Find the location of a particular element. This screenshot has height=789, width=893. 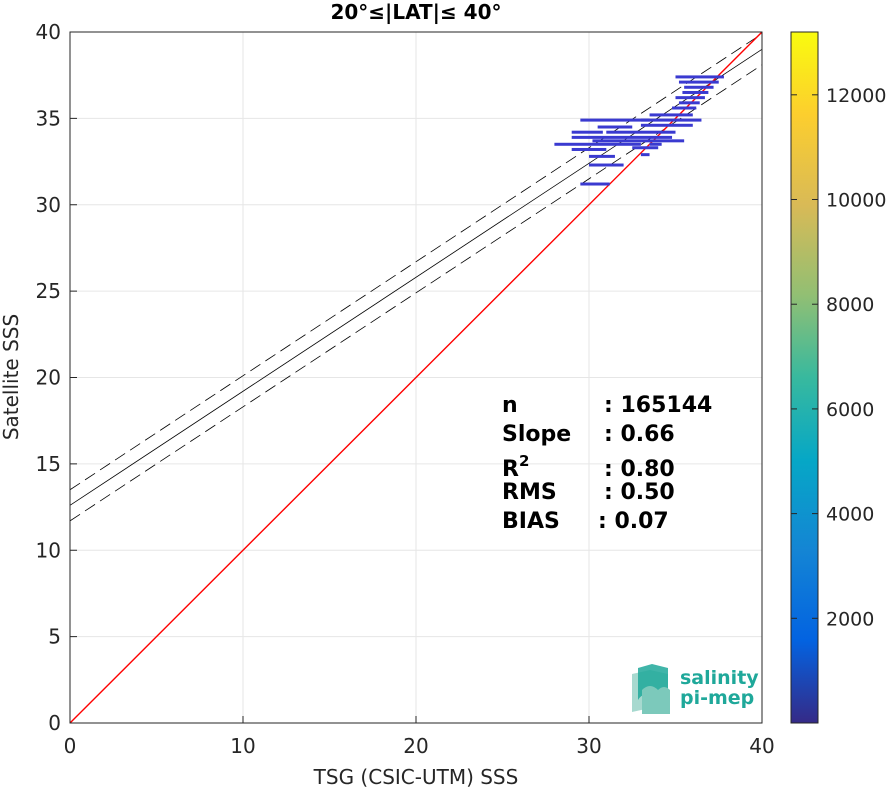

x-tick-label: 30 is located at coordinates (588, 746).